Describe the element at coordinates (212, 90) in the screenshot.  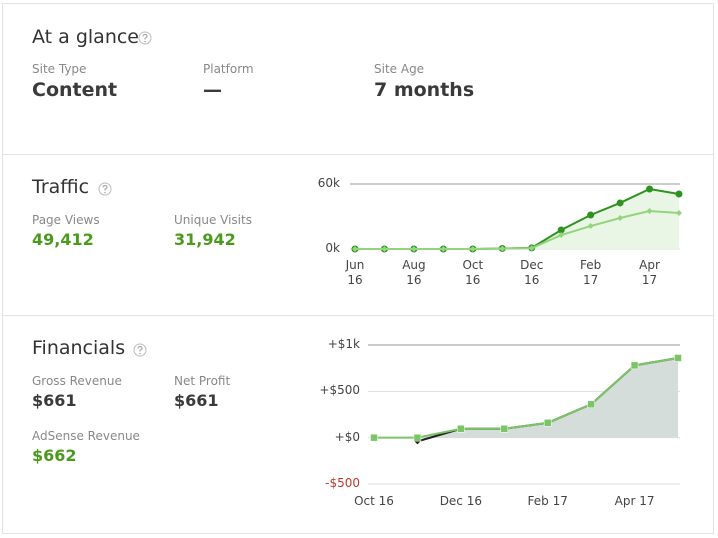
I see `stat-value: —` at that location.